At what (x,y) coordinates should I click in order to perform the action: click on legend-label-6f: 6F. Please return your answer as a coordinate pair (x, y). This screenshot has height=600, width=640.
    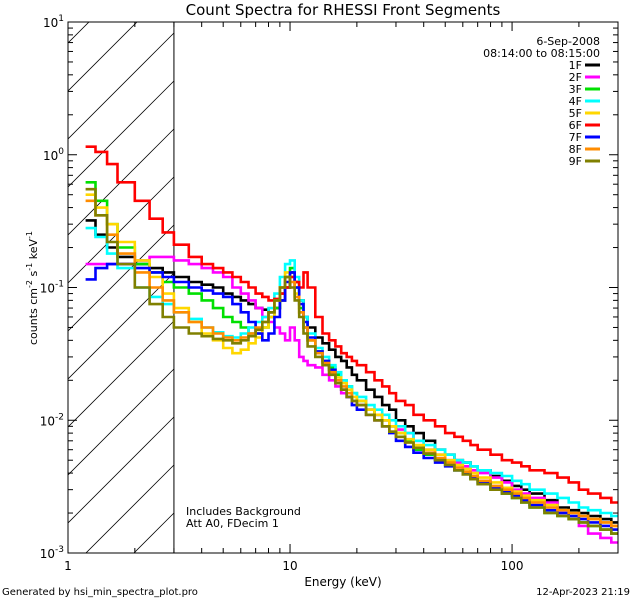
    Looking at the image, I should click on (575, 125).